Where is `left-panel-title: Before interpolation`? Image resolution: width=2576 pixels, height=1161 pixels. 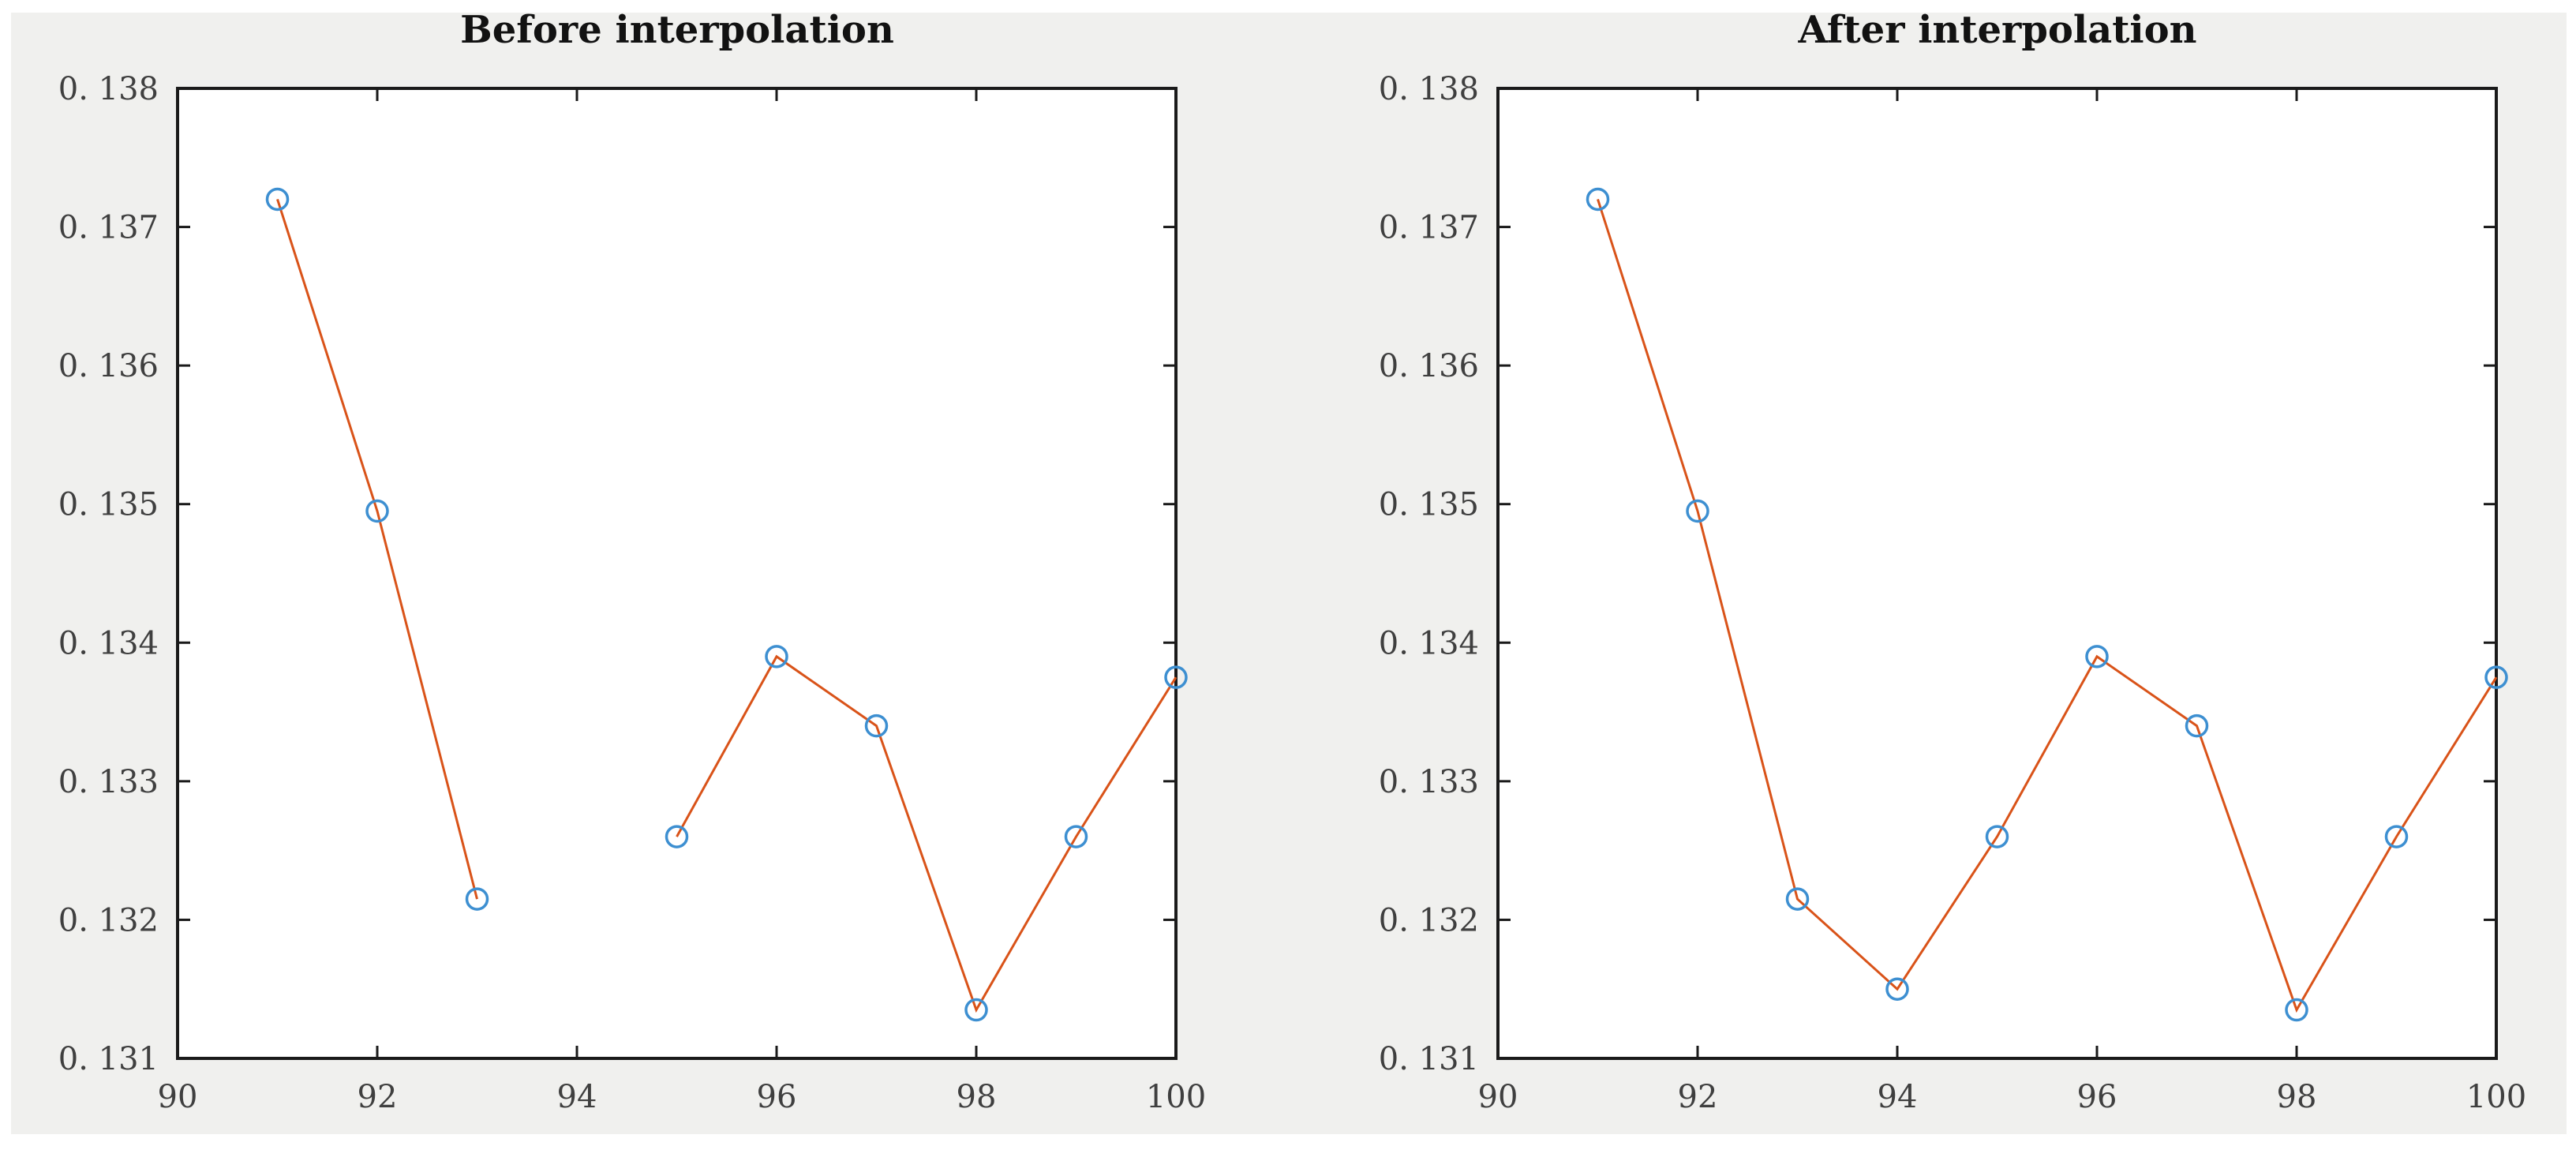
left-panel-title: Before interpolation is located at coordinates (677, 30).